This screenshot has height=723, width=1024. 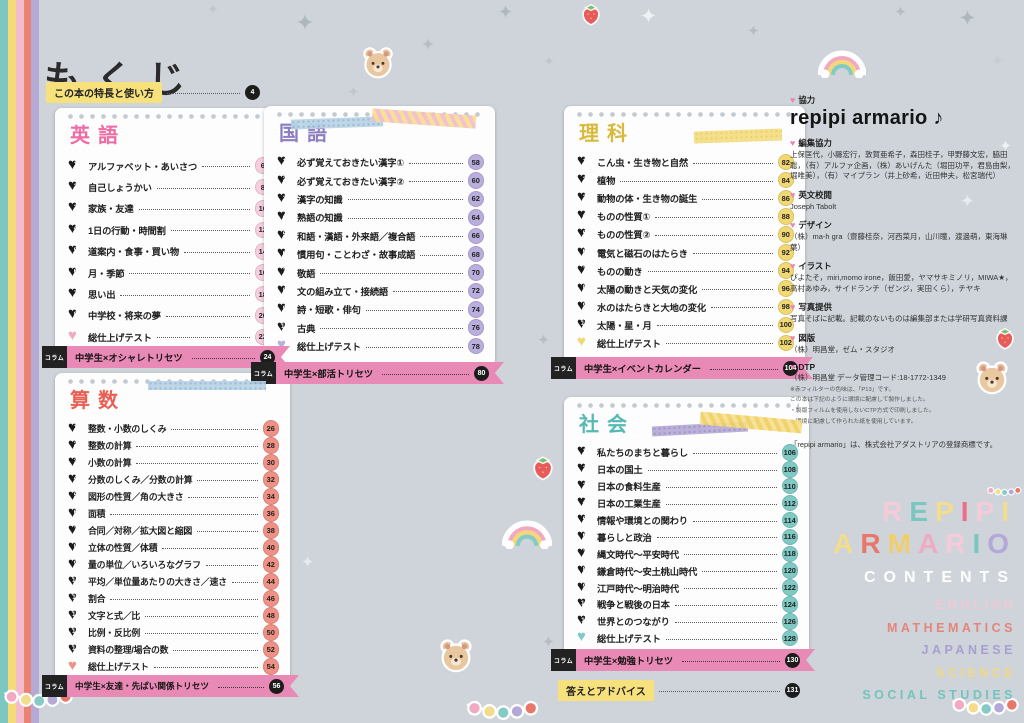 What do you see at coordinates (789, 554) in the screenshot?
I see `page-number: 118` at bounding box center [789, 554].